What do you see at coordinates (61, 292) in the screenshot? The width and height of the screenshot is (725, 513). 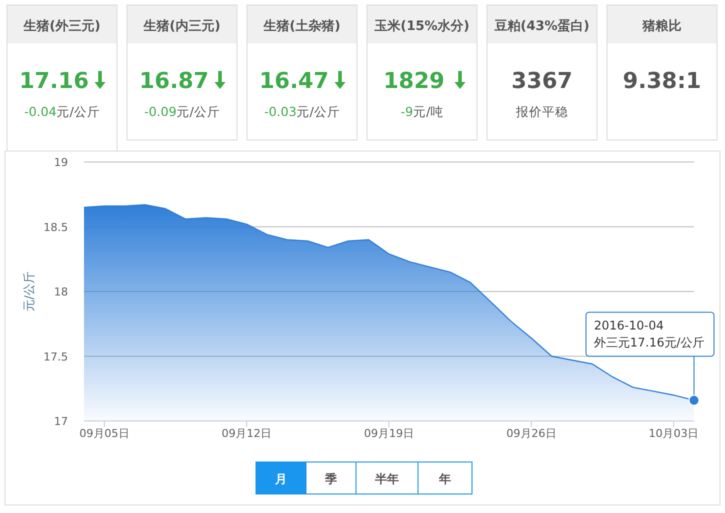 I see `y-tick-label: 18` at bounding box center [61, 292].